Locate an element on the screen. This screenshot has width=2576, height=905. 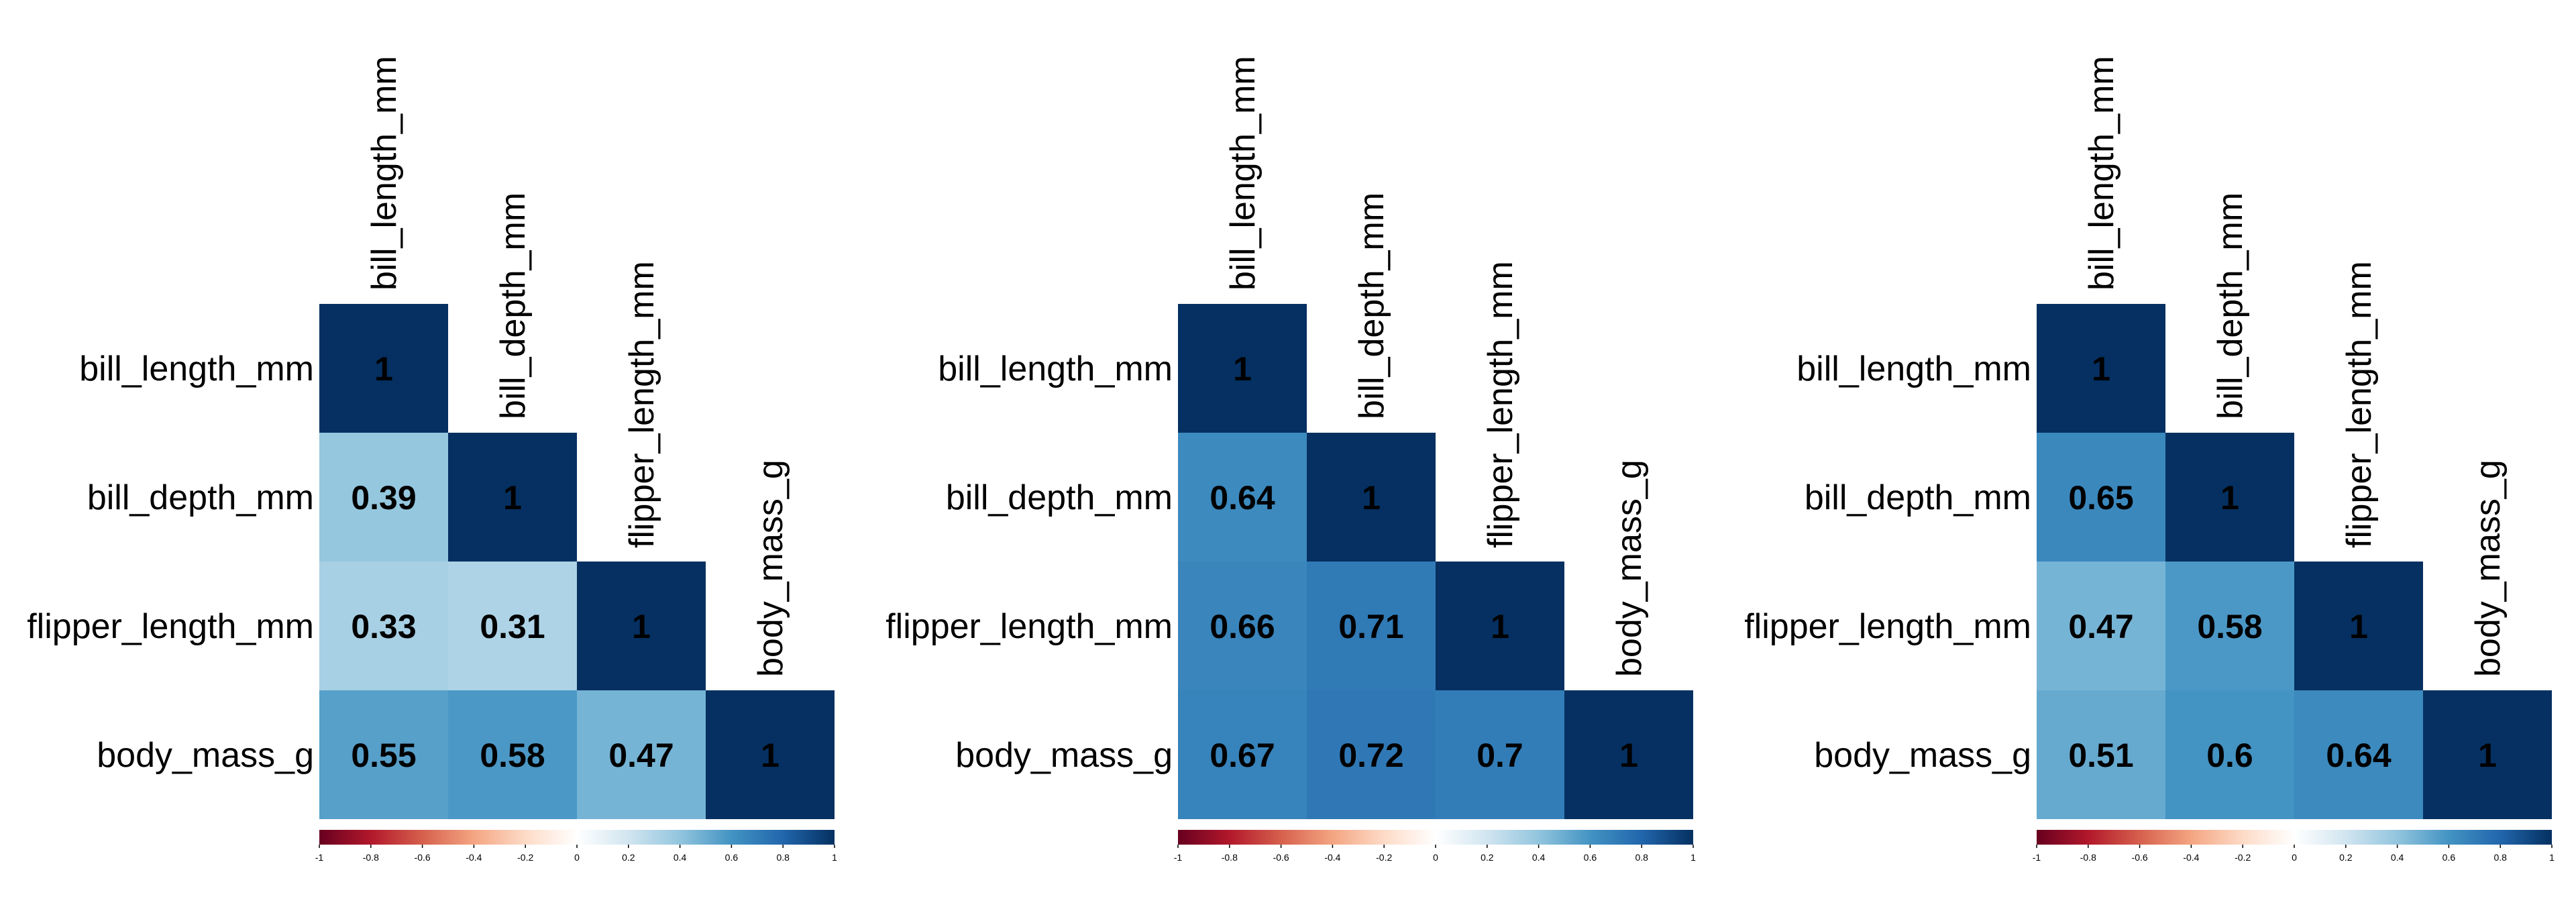
cell-value-label: 0.65 is located at coordinates (2100, 498).